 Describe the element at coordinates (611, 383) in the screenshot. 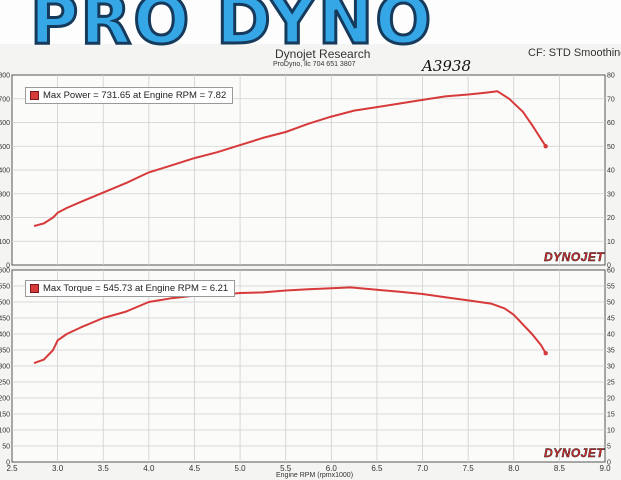

I see `y-tick-right: 25` at that location.